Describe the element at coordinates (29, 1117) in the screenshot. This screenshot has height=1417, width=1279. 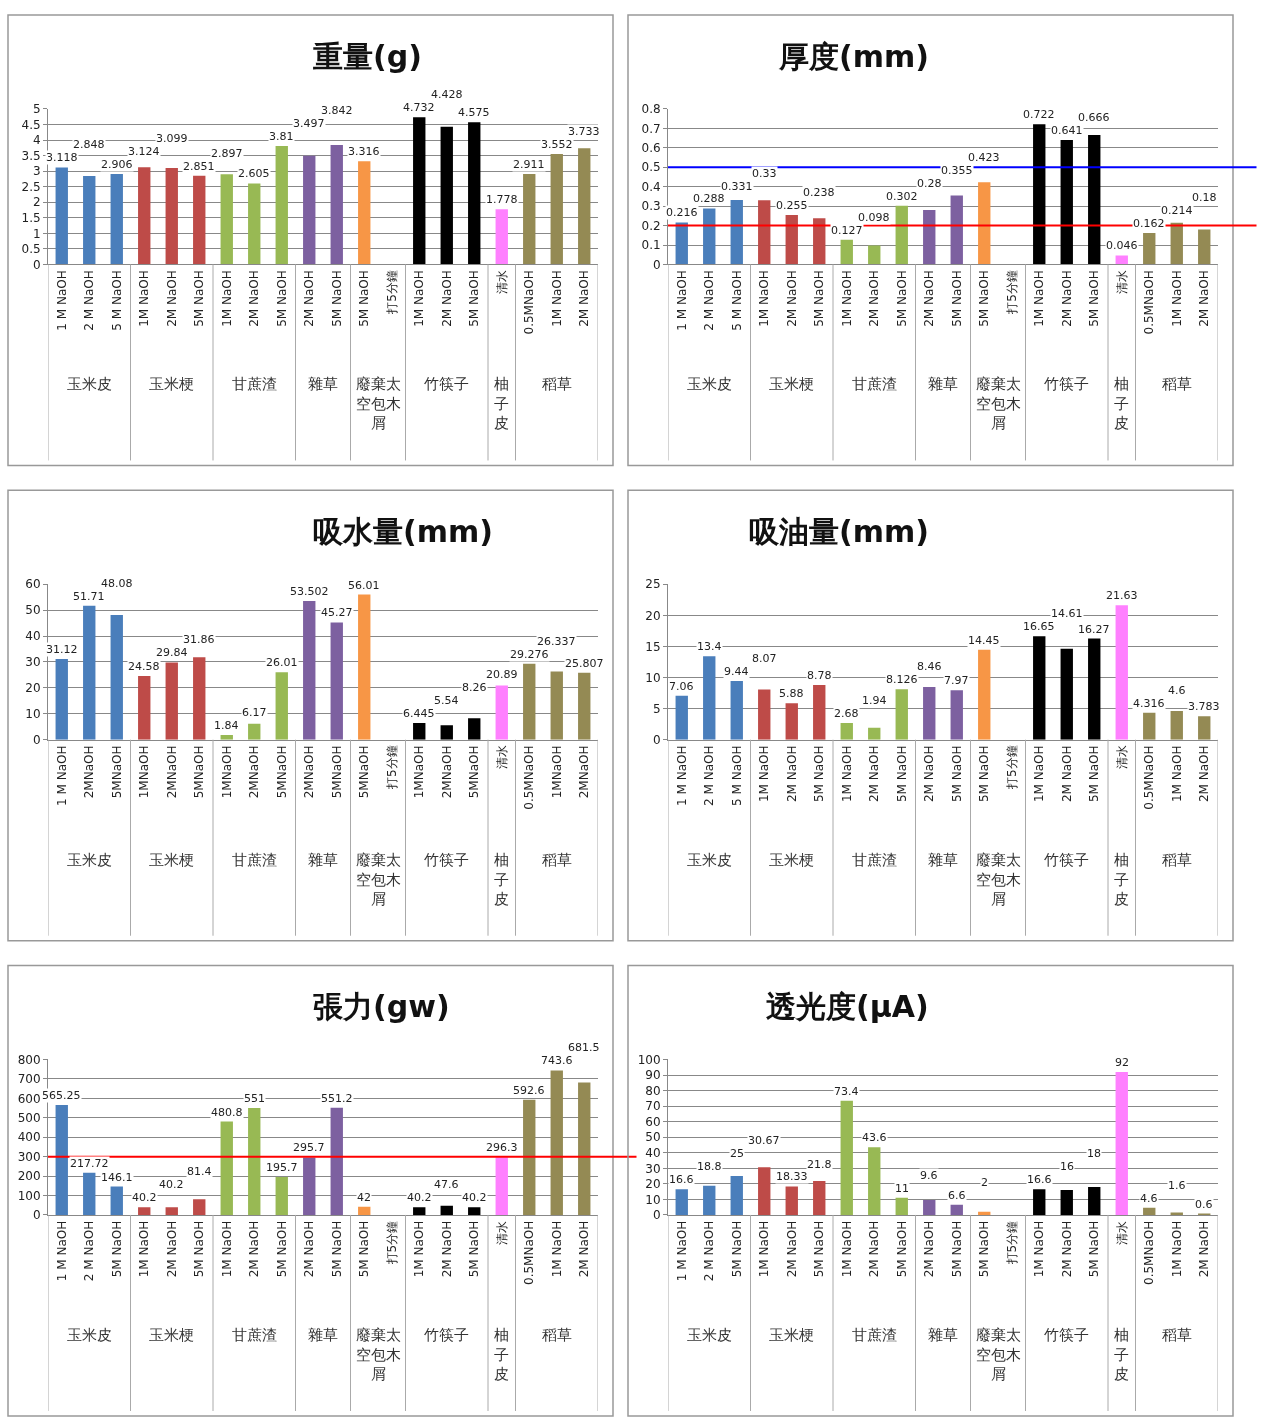
I see `y-tick-label: 500` at that location.